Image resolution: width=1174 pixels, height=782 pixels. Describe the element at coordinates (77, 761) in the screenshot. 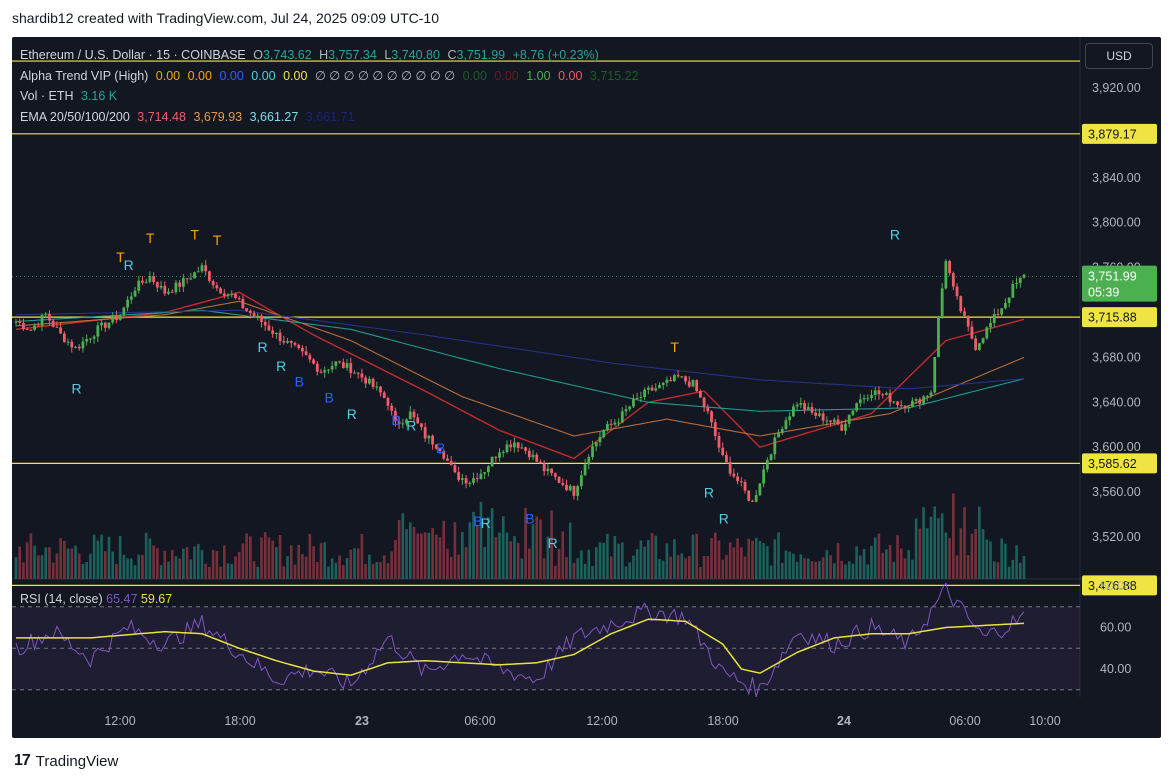

I see `brand-name: TradingView` at that location.